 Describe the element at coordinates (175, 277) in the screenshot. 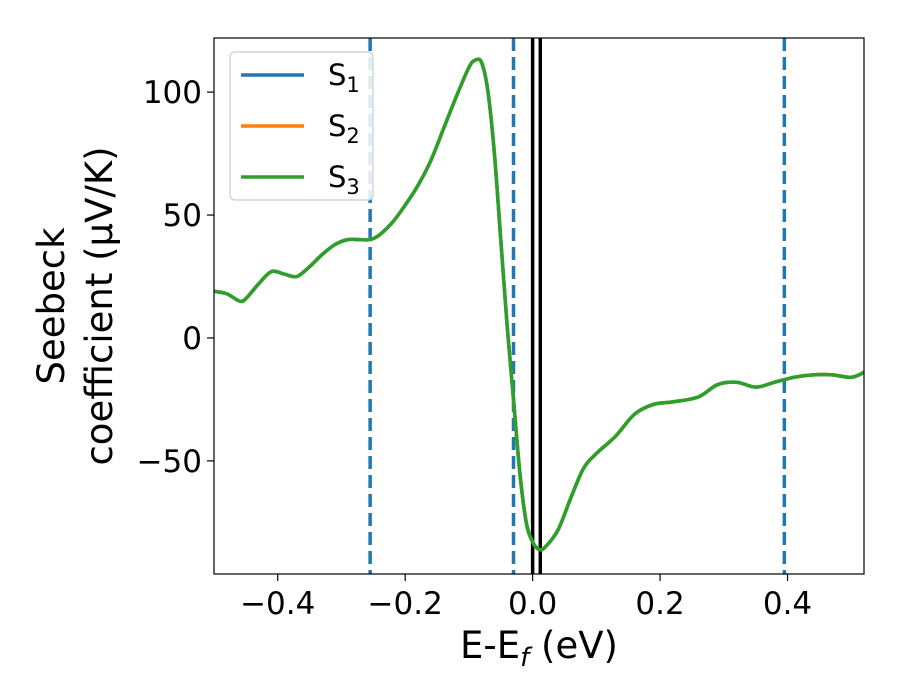

I see `y-axis-ticks: −50 0 50 100` at that location.